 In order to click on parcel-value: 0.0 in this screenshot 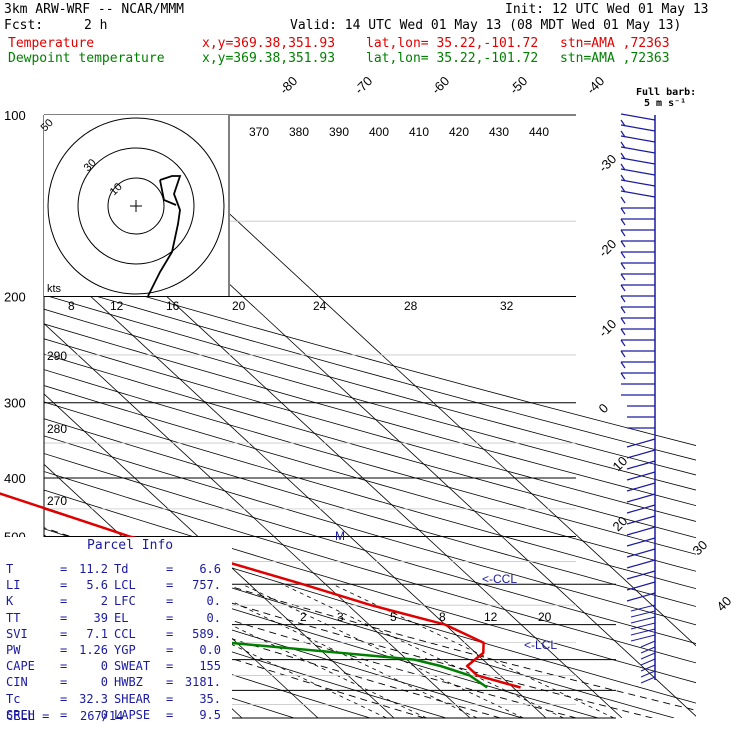, I will do `click(210, 650)`.